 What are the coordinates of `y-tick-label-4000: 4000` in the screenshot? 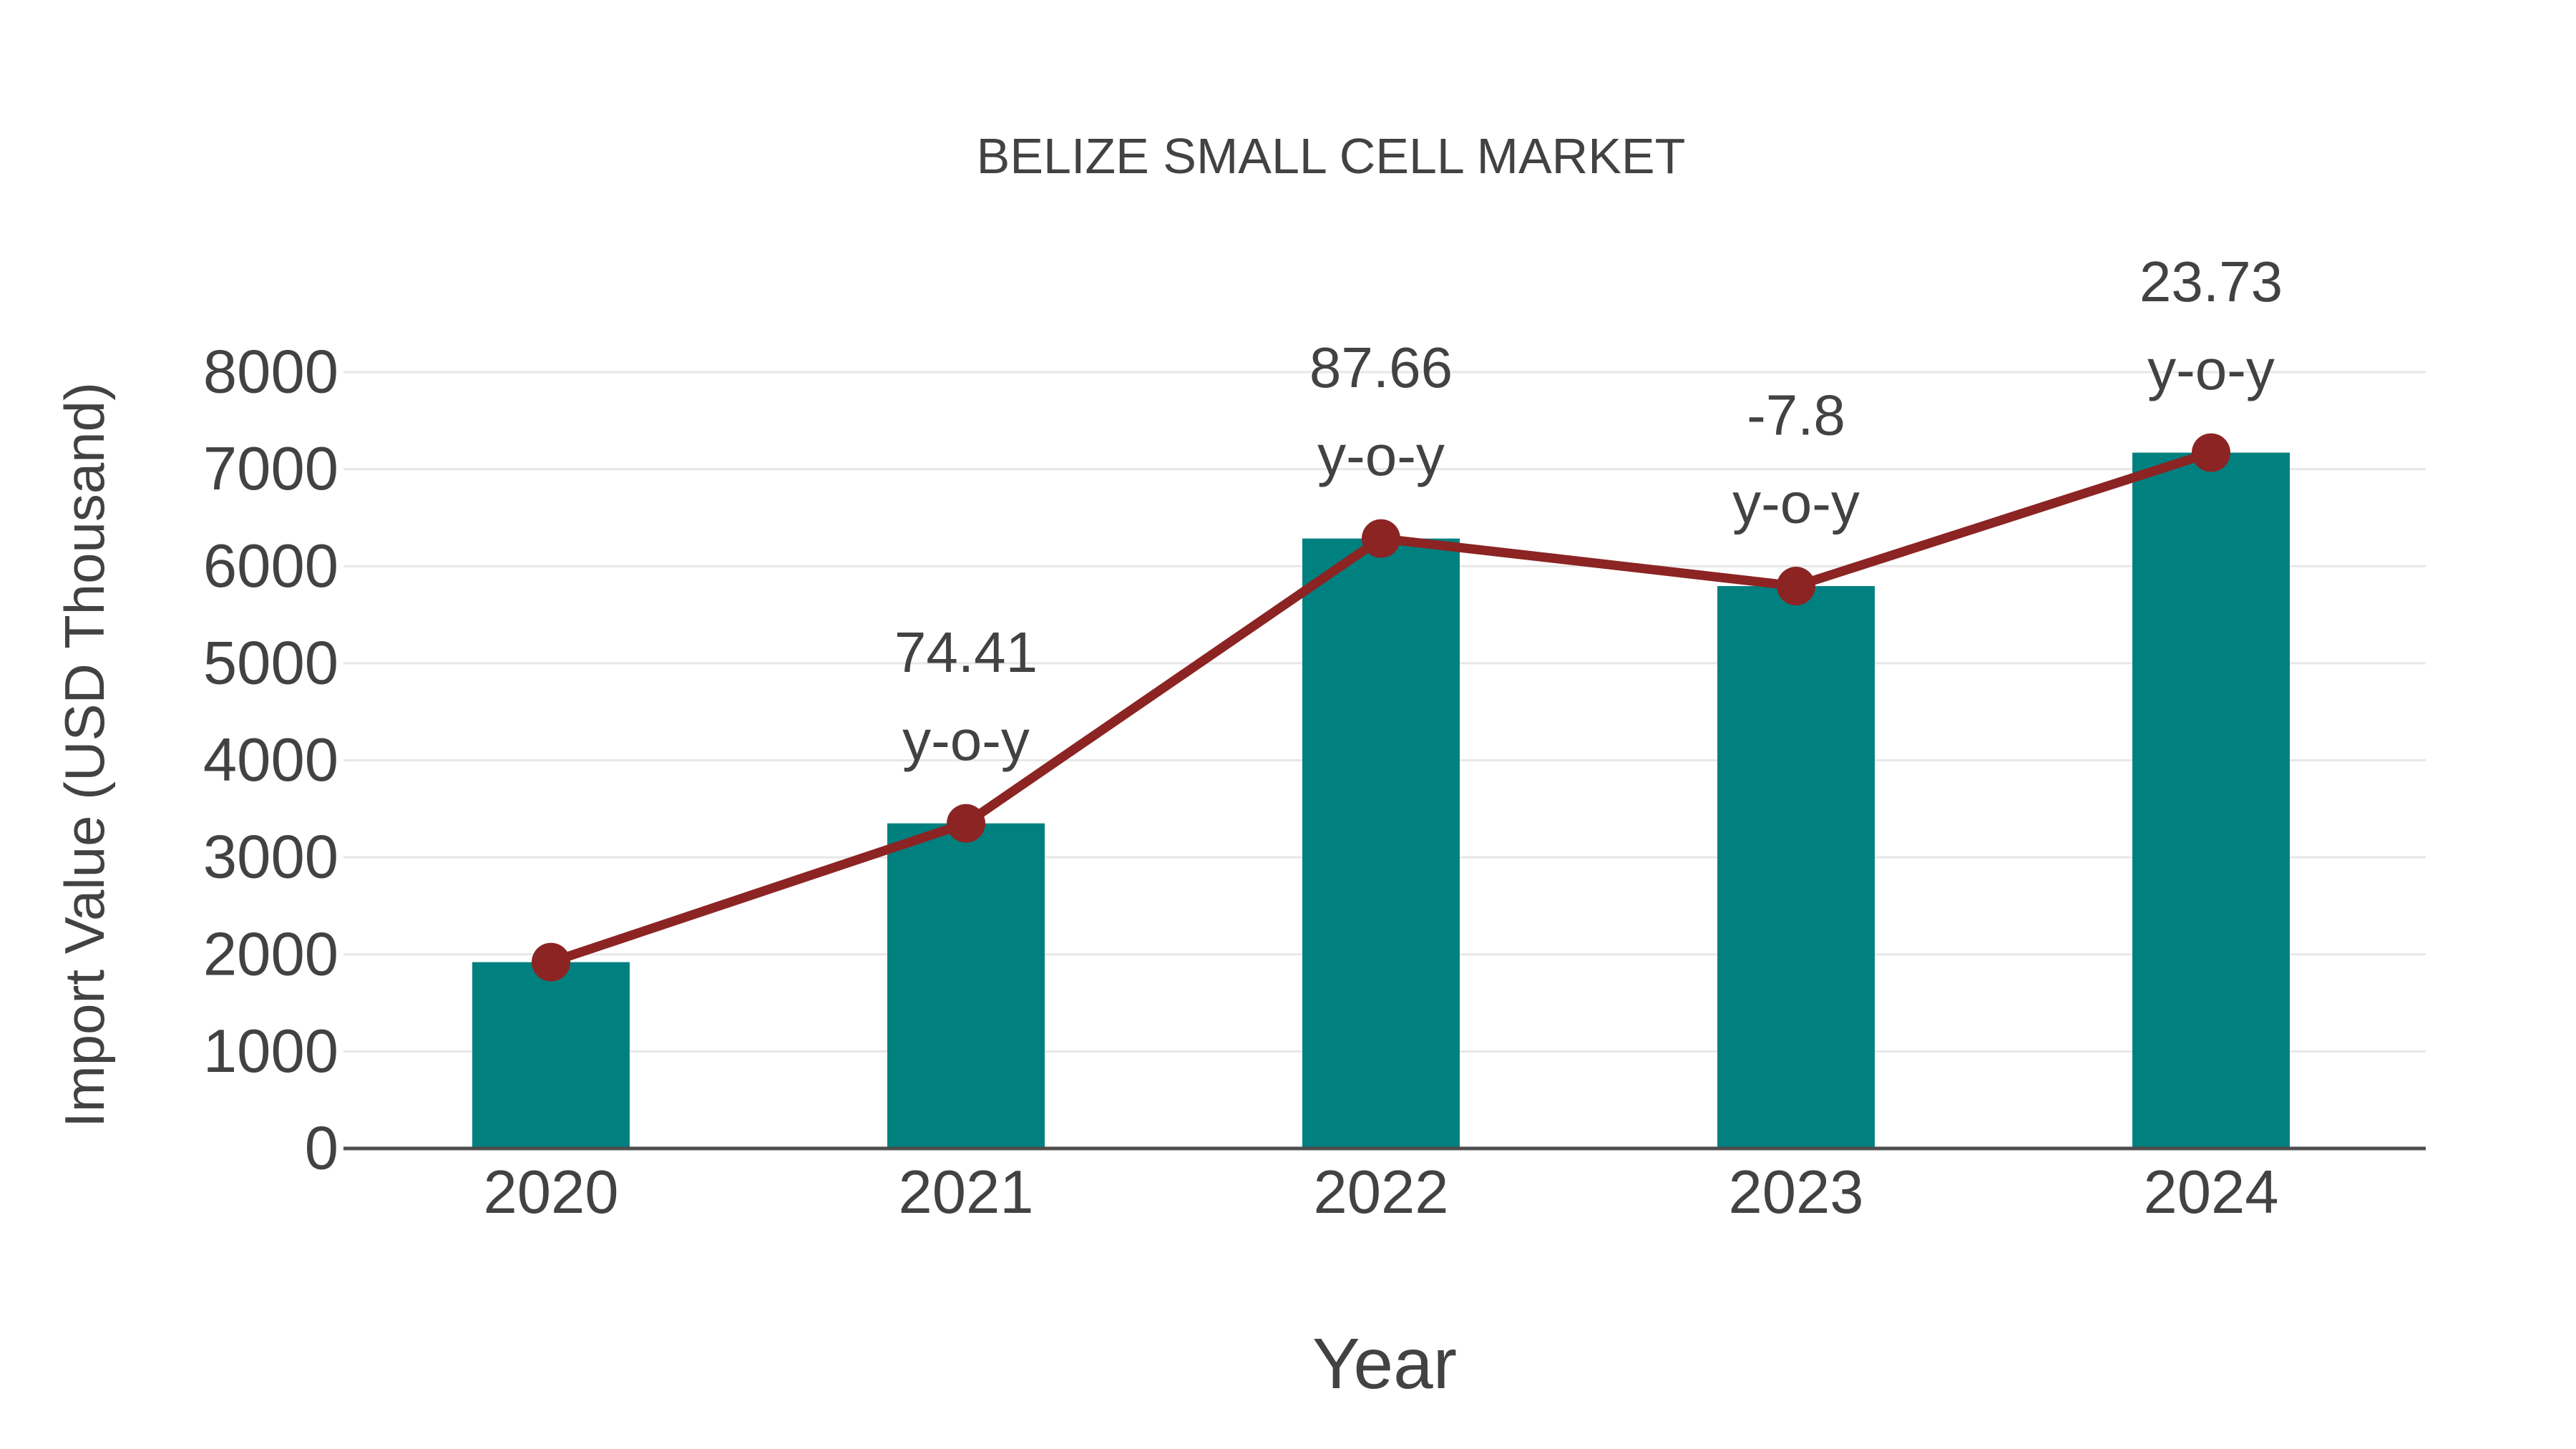 It's located at (270, 760).